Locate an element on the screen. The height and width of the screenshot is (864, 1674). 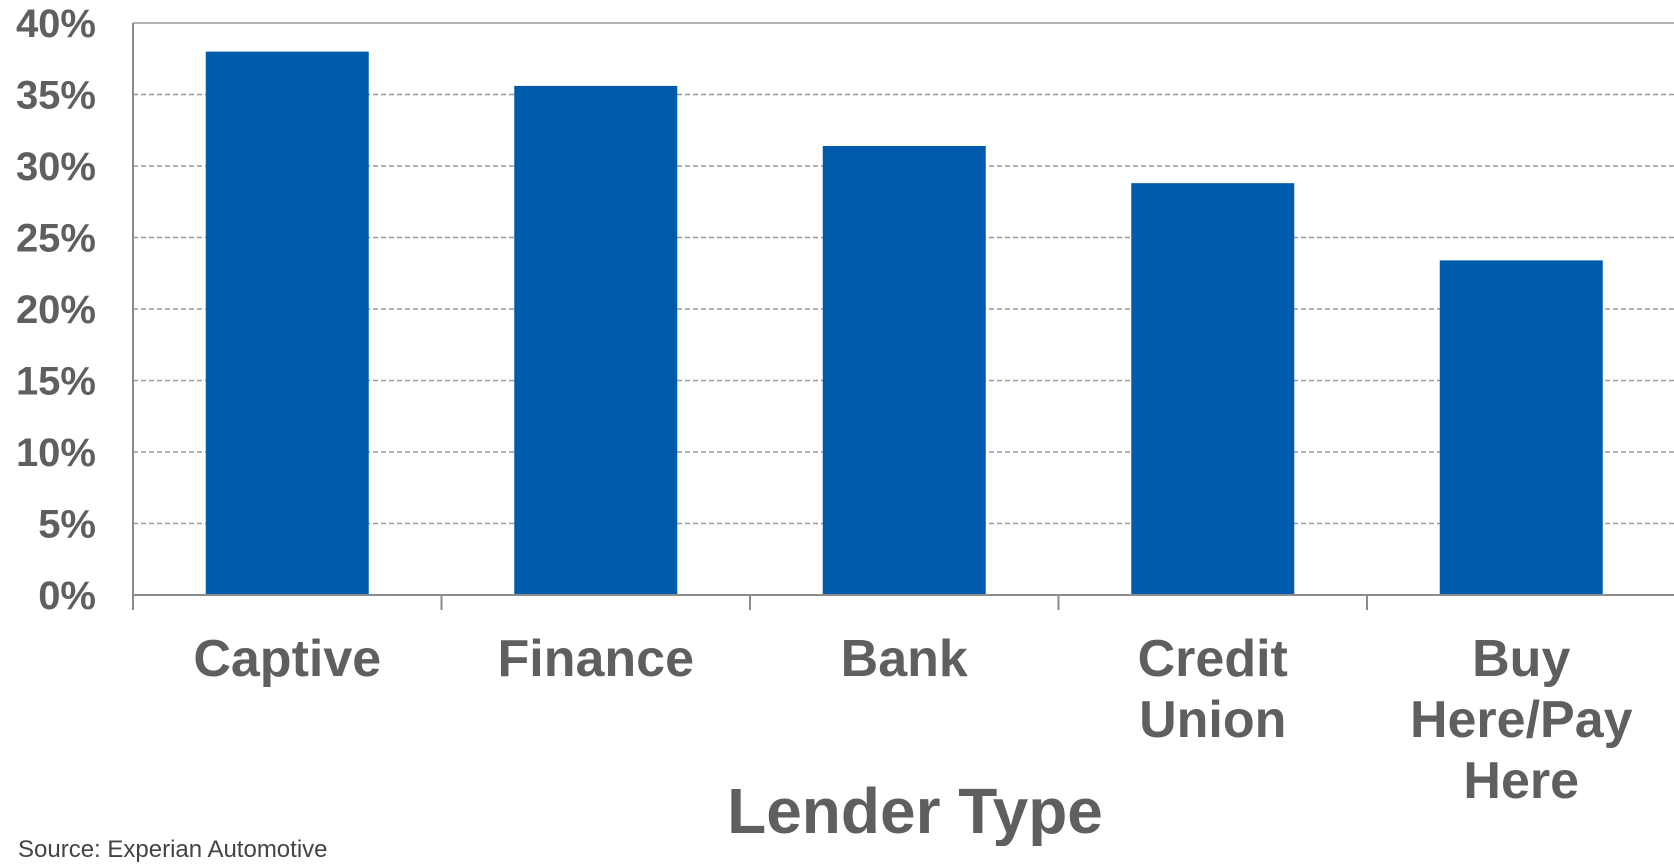
x-category-label: Buy Here/Pay Here is located at coordinates (1521, 720).